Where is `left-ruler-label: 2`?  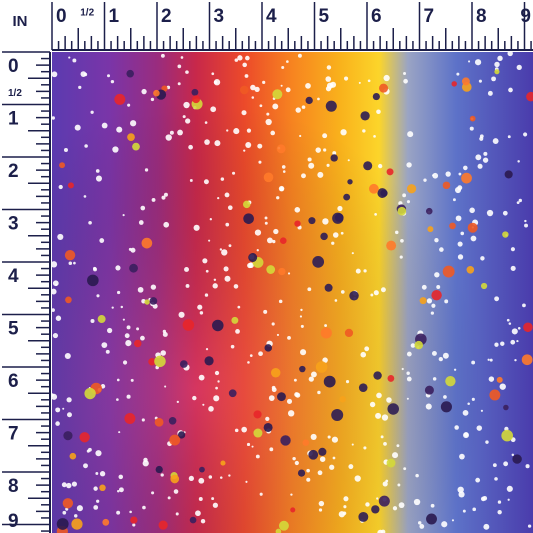
left-ruler-label: 2 is located at coordinates (13, 171).